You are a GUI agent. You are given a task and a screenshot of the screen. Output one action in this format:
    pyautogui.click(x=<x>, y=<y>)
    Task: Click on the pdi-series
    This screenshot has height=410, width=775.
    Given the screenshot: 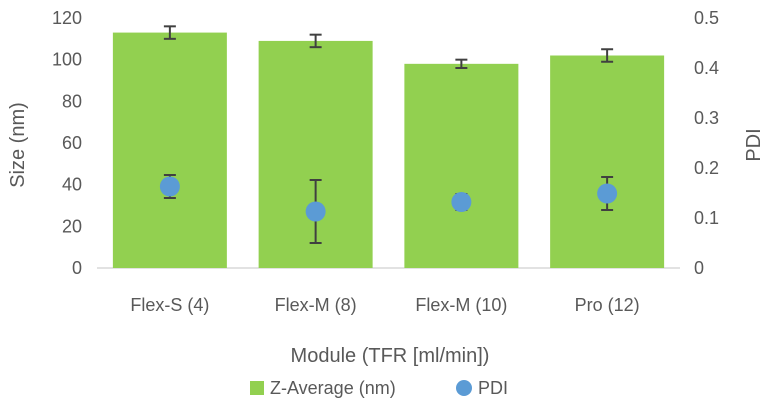 What is the action you would take?
    pyautogui.click(x=388, y=209)
    